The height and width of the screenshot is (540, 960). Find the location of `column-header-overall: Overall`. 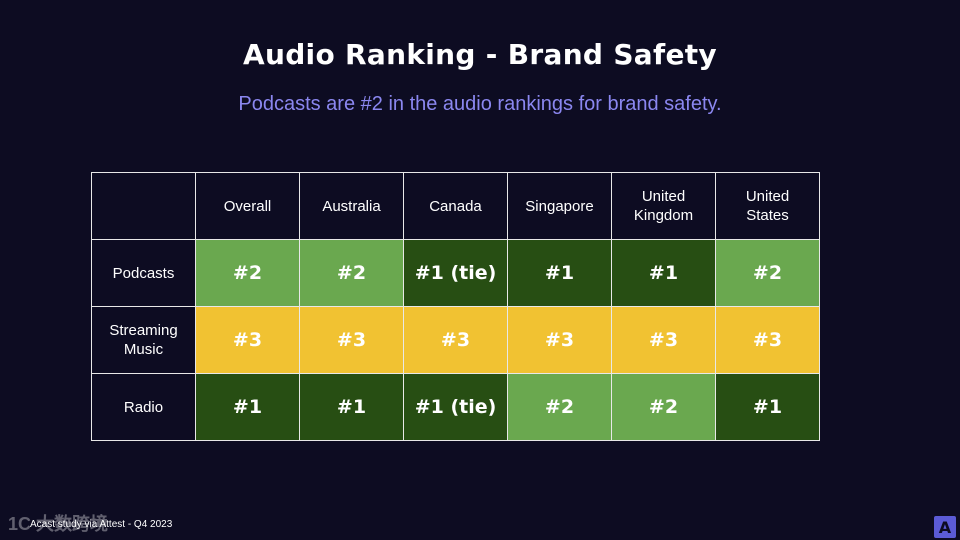

column-header-overall: Overall is located at coordinates (247, 206).